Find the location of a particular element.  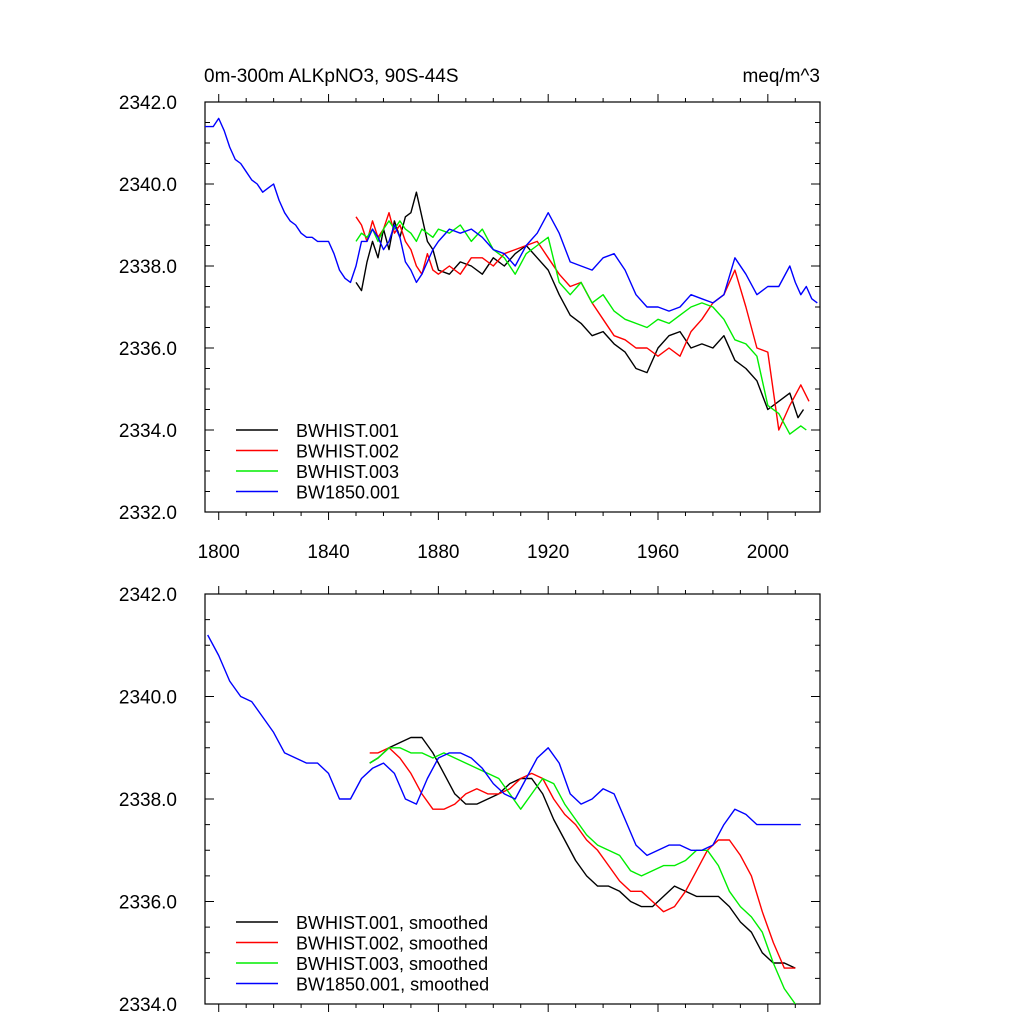

x-tick-label: 1840 is located at coordinates (328, 552).